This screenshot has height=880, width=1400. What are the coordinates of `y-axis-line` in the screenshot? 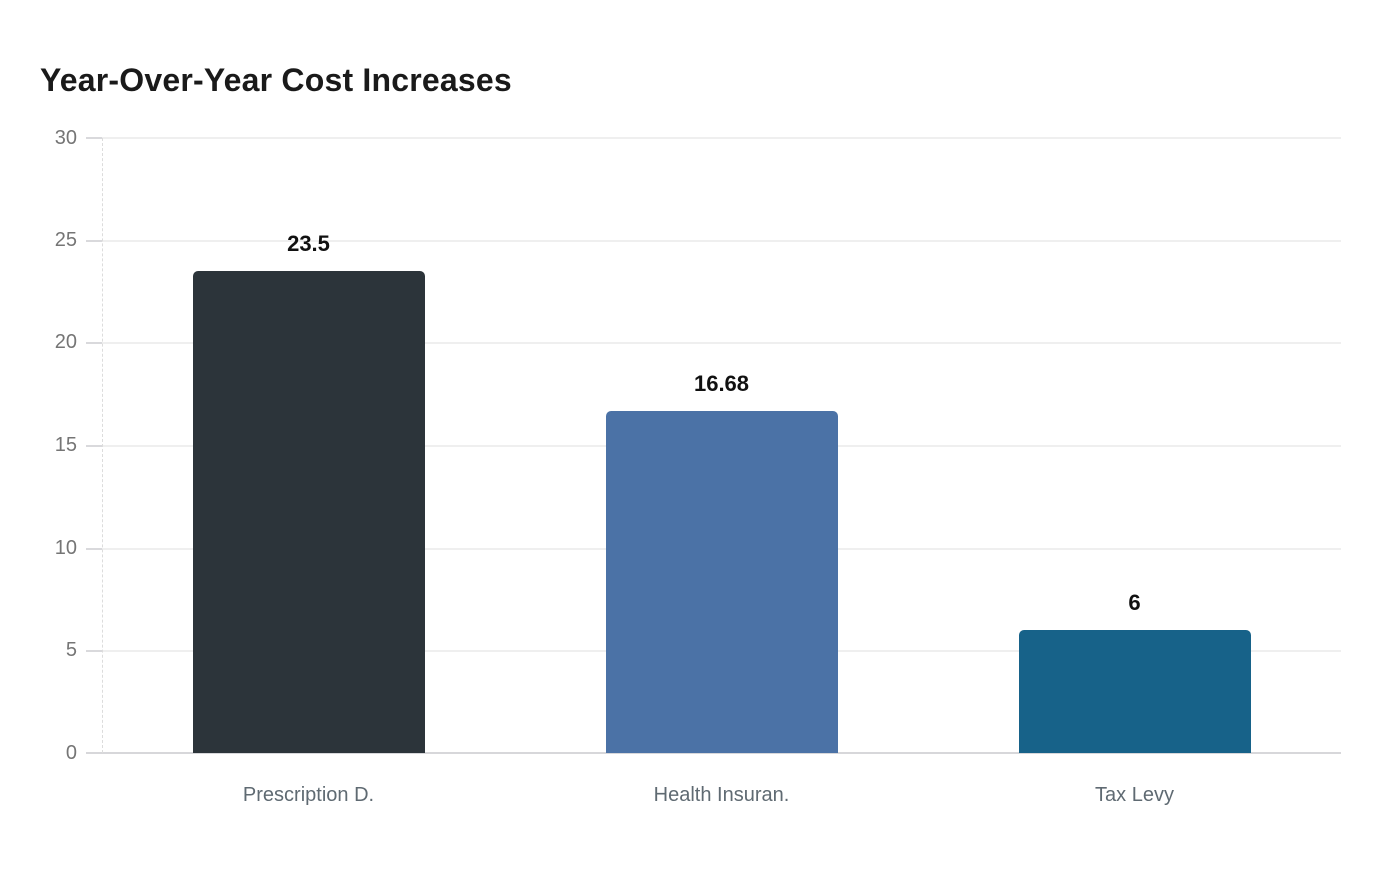 It's located at (102, 445).